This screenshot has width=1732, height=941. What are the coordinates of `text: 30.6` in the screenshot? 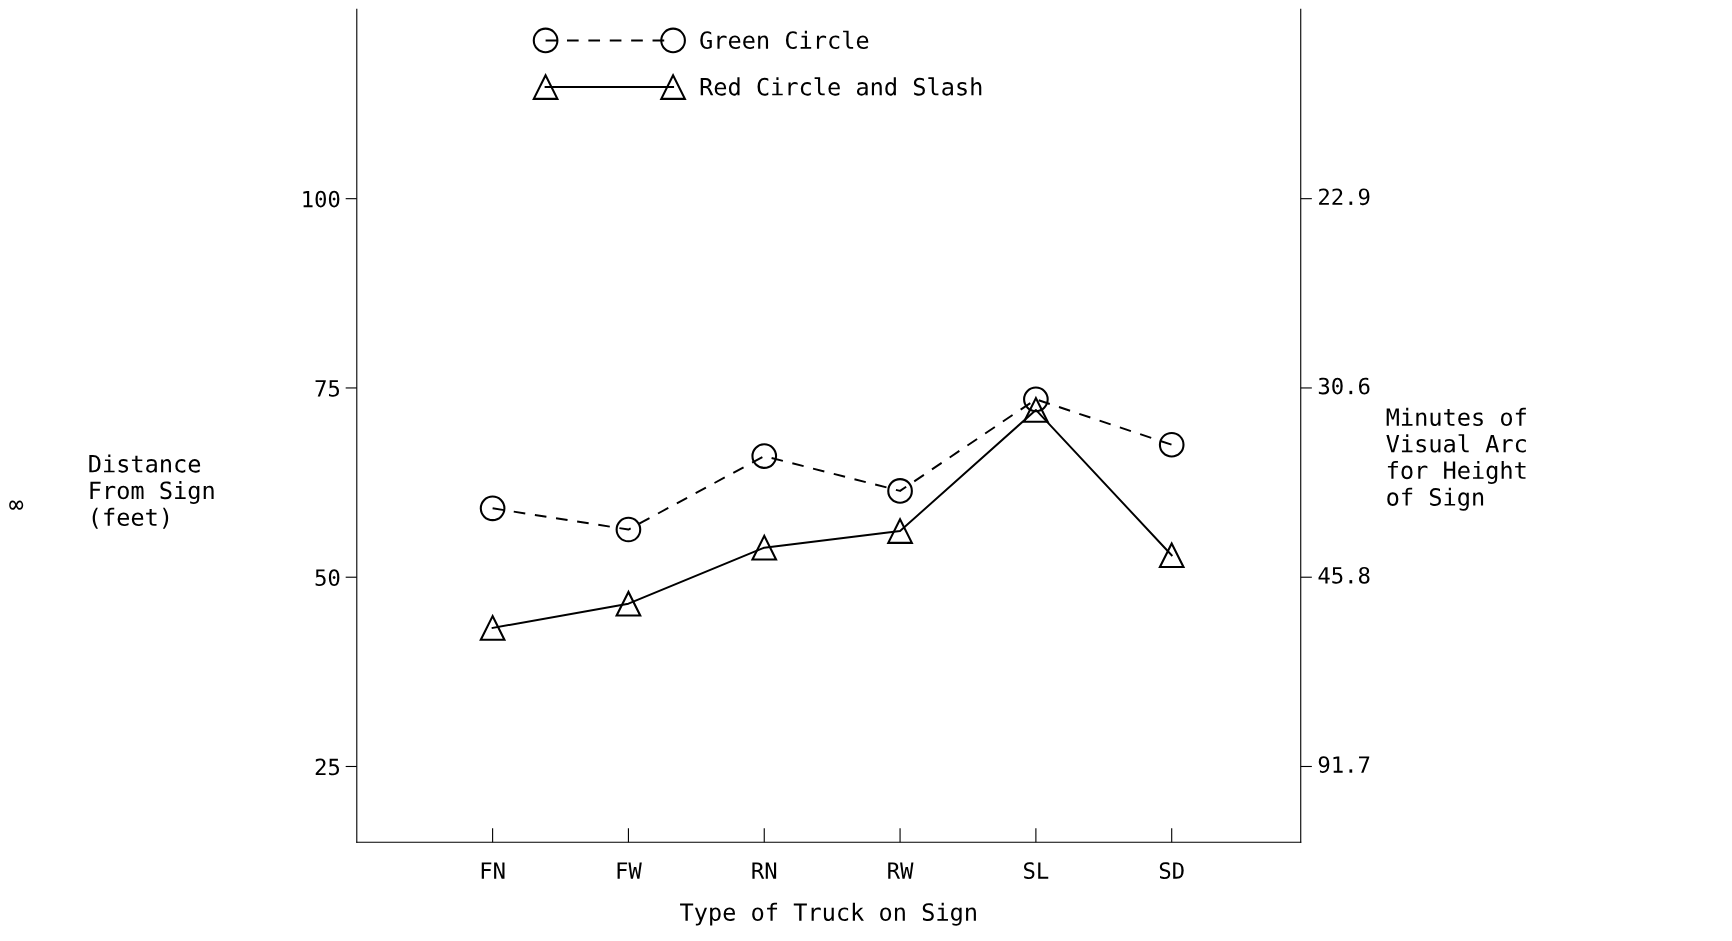 It's located at (1344, 386).